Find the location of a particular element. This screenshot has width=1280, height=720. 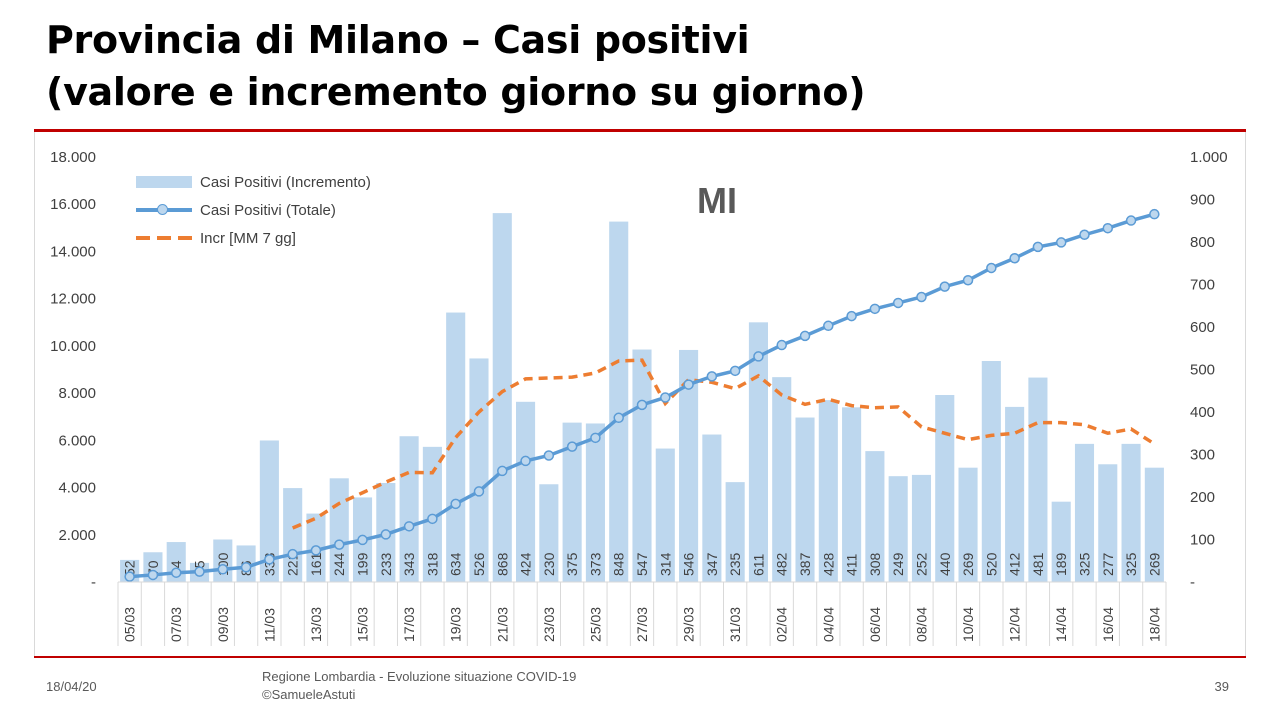

y-left-tick-label: 6.000 is located at coordinates (77, 440).